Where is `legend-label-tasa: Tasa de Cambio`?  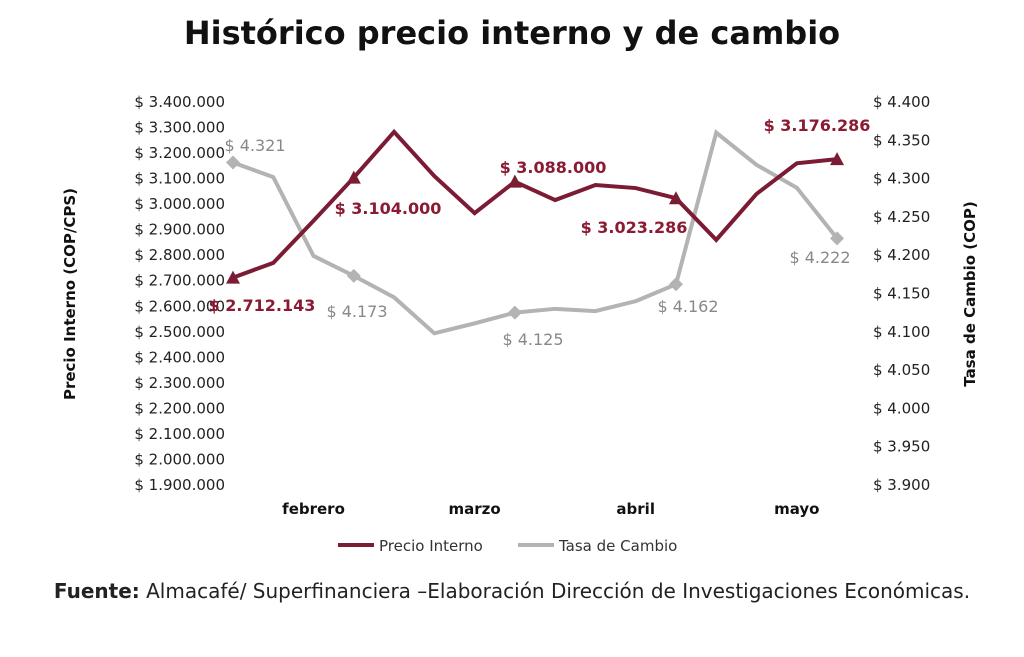
legend-label-tasa: Tasa de Cambio is located at coordinates (617, 546).